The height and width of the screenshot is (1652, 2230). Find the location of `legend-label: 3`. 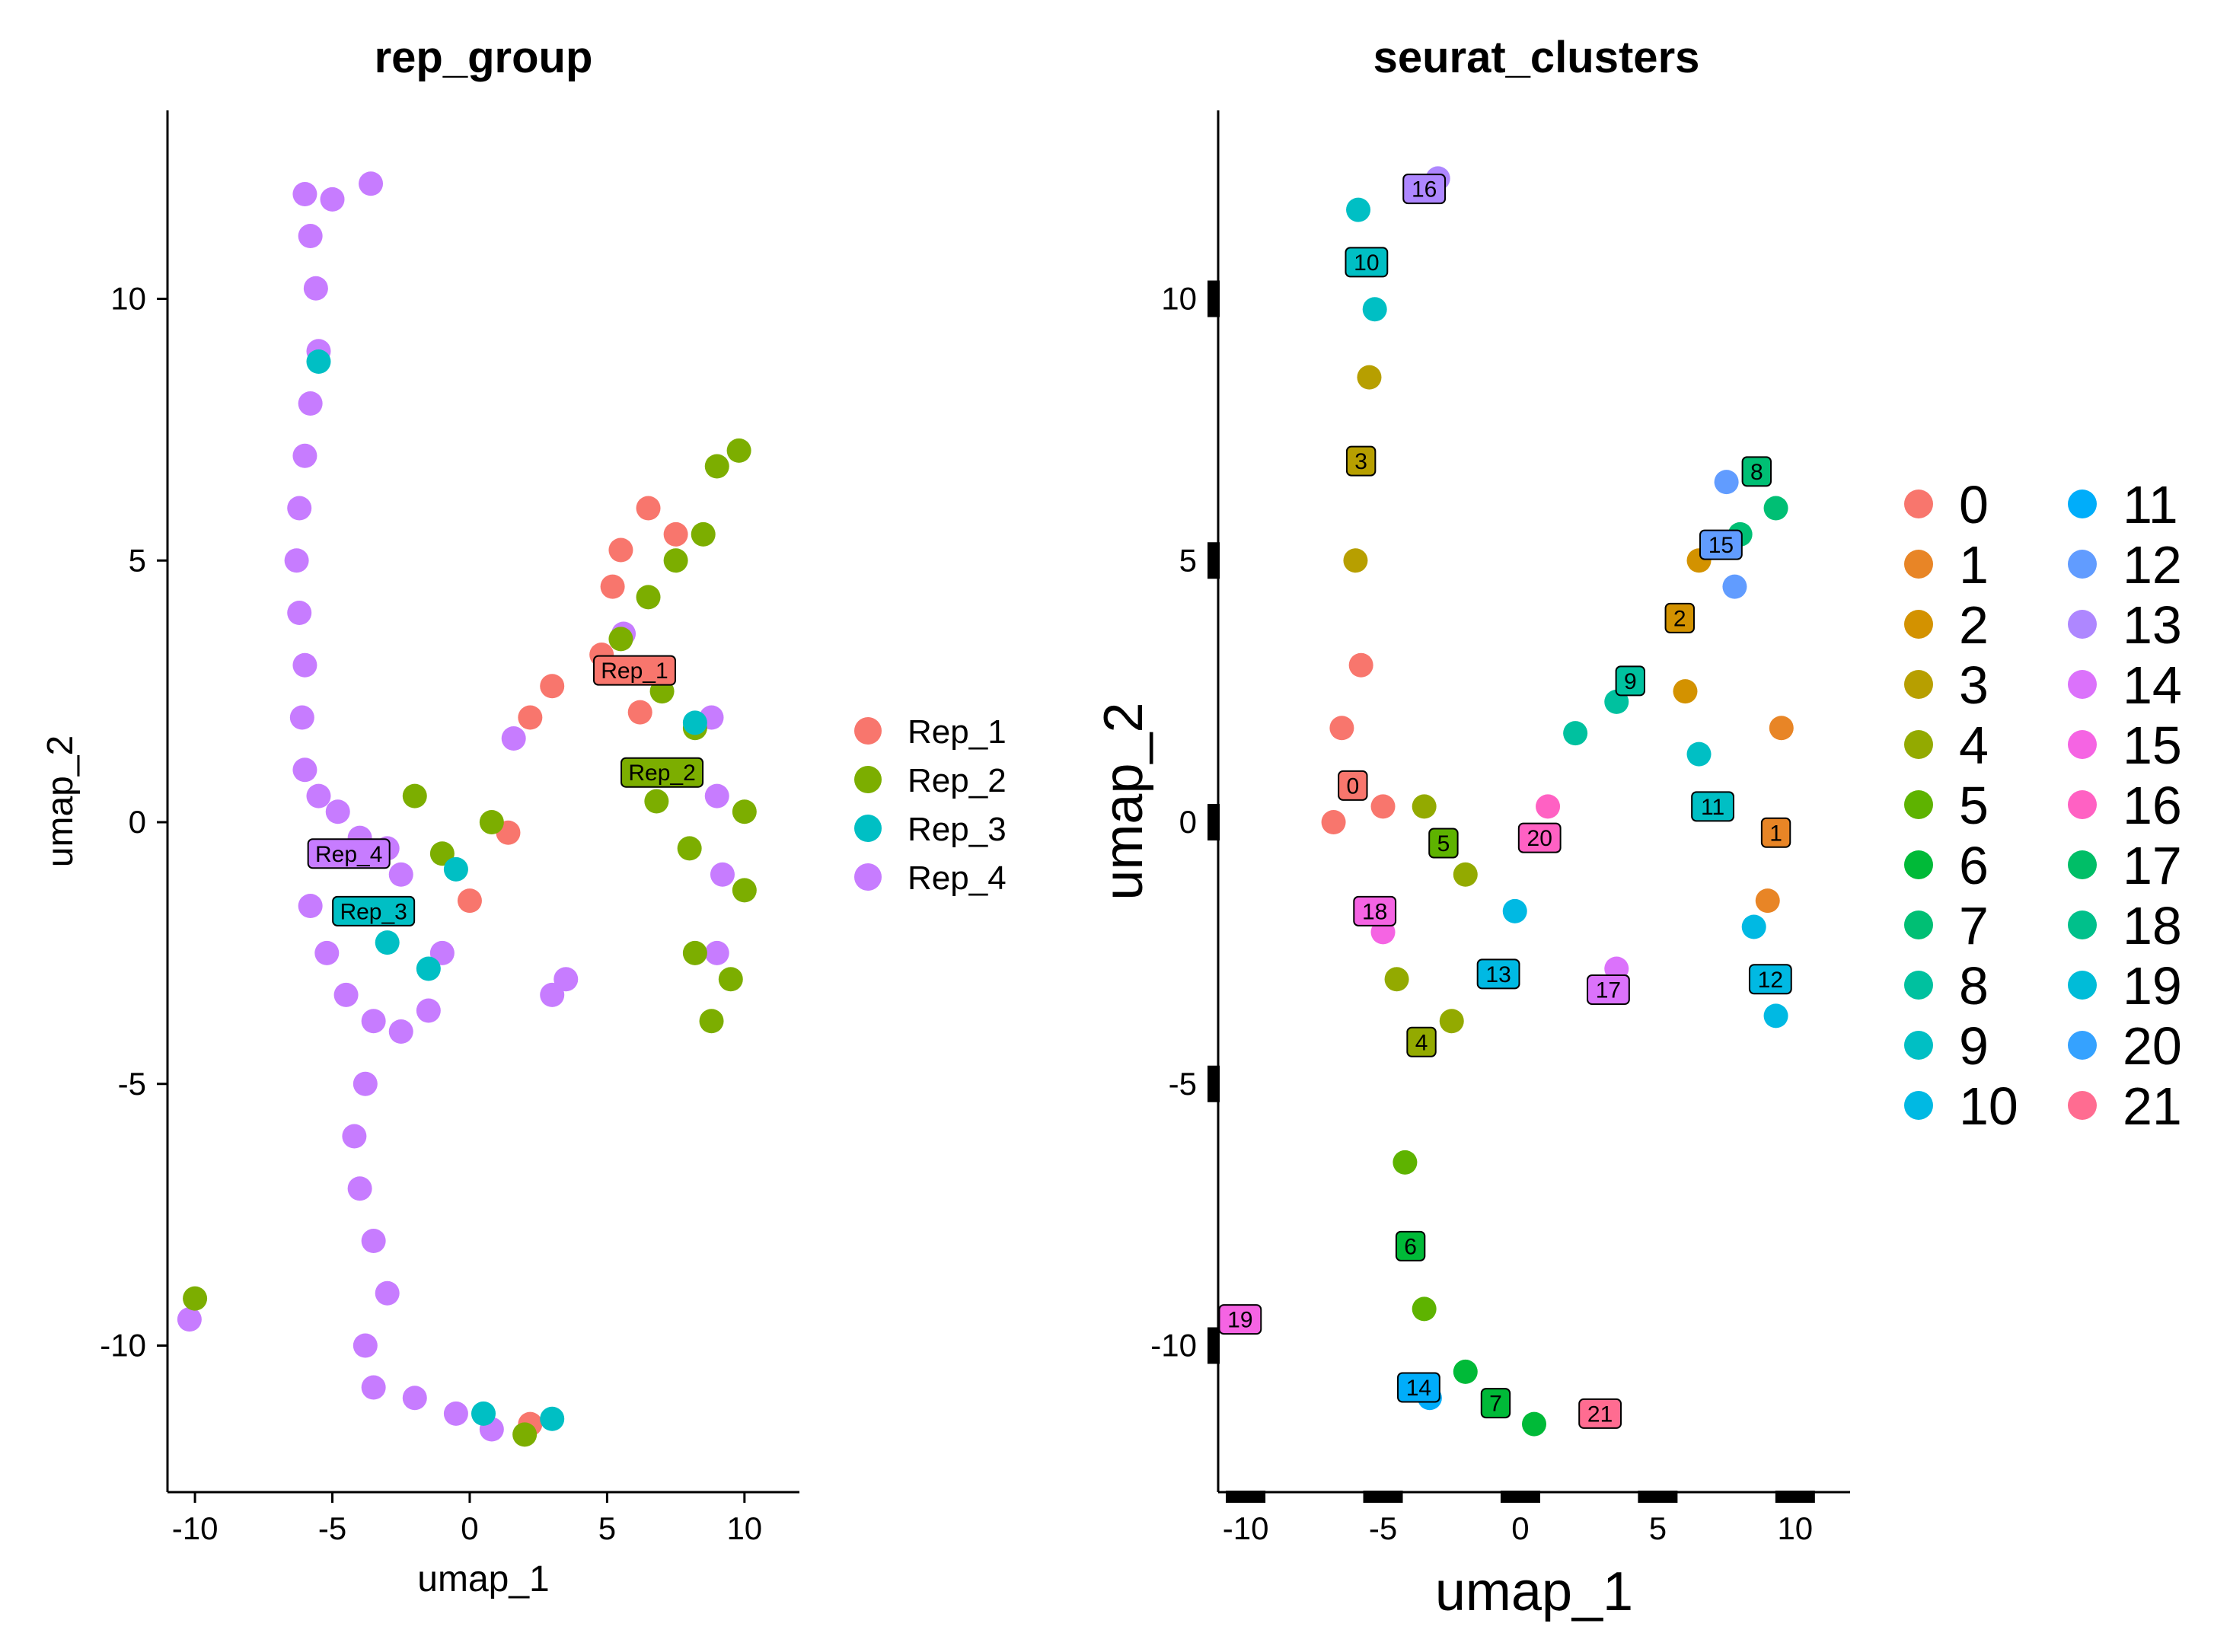

legend-label: 3 is located at coordinates (1974, 685).